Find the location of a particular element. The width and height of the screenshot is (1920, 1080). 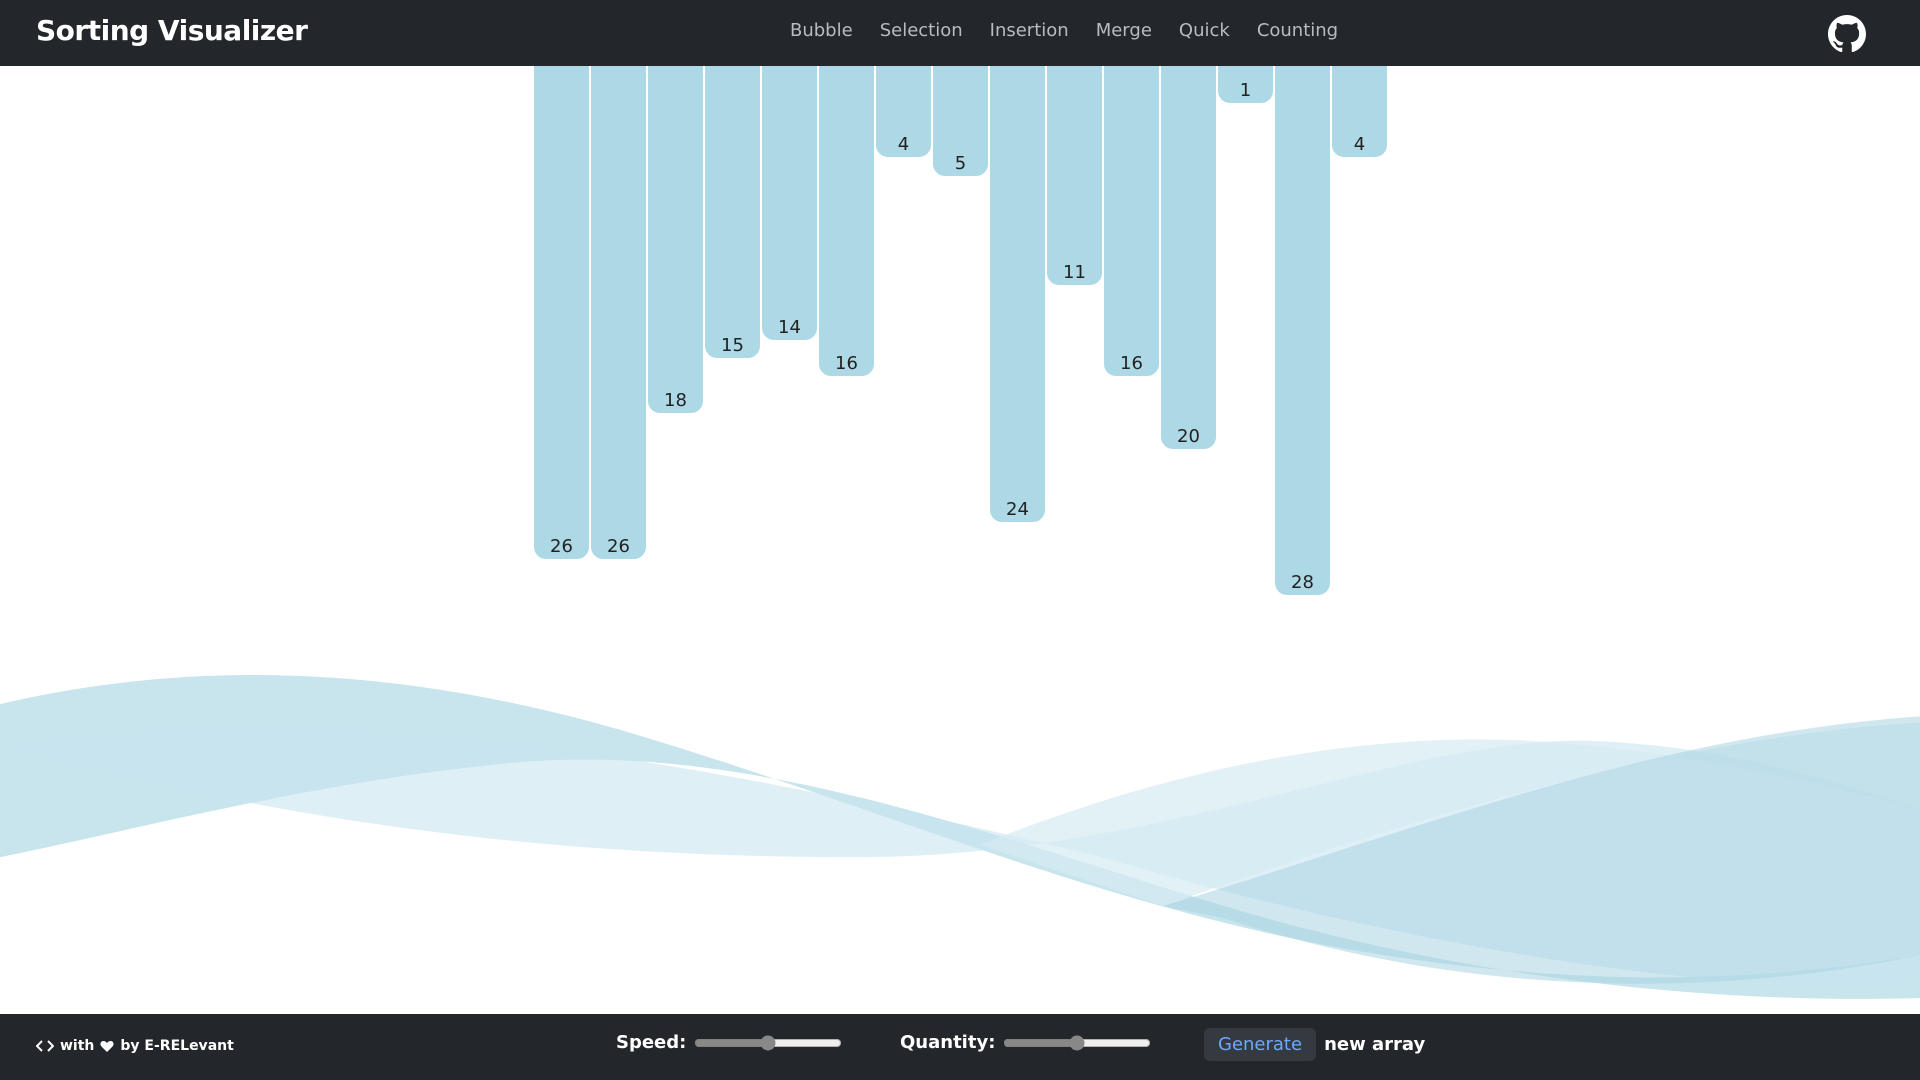

nav-link: Bubble is located at coordinates (821, 30).